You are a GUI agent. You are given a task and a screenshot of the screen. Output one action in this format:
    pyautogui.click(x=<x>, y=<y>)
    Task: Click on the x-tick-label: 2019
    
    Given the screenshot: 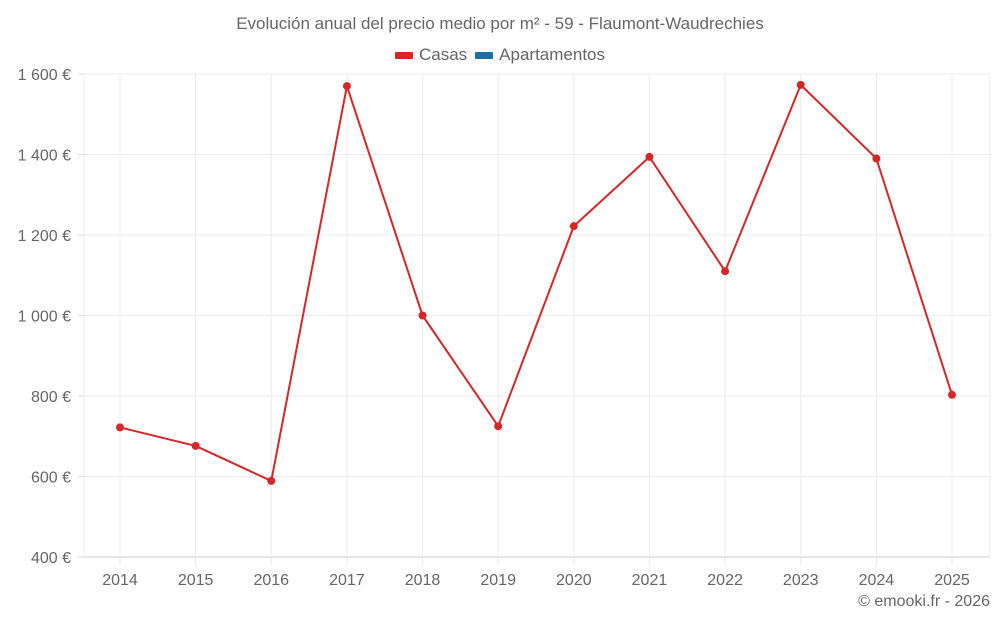 What is the action you would take?
    pyautogui.click(x=498, y=580)
    